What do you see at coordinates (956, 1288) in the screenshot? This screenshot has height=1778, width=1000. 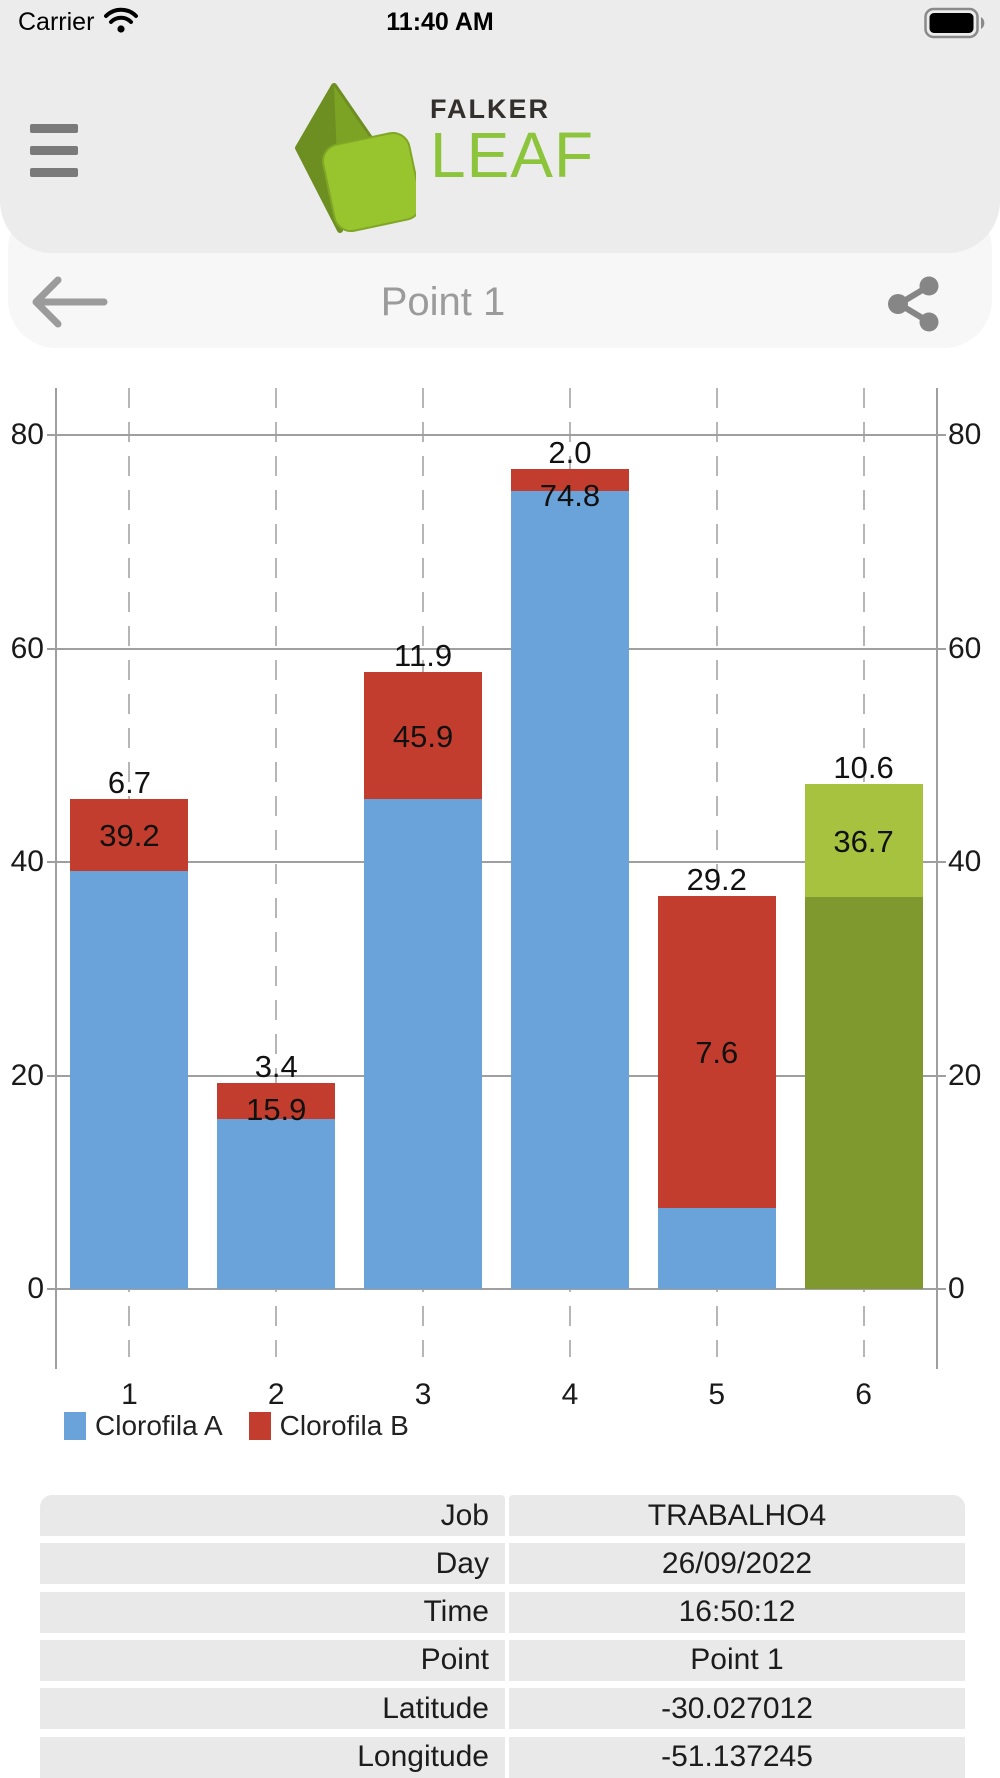 I see `y-axis-label-right: 0` at bounding box center [956, 1288].